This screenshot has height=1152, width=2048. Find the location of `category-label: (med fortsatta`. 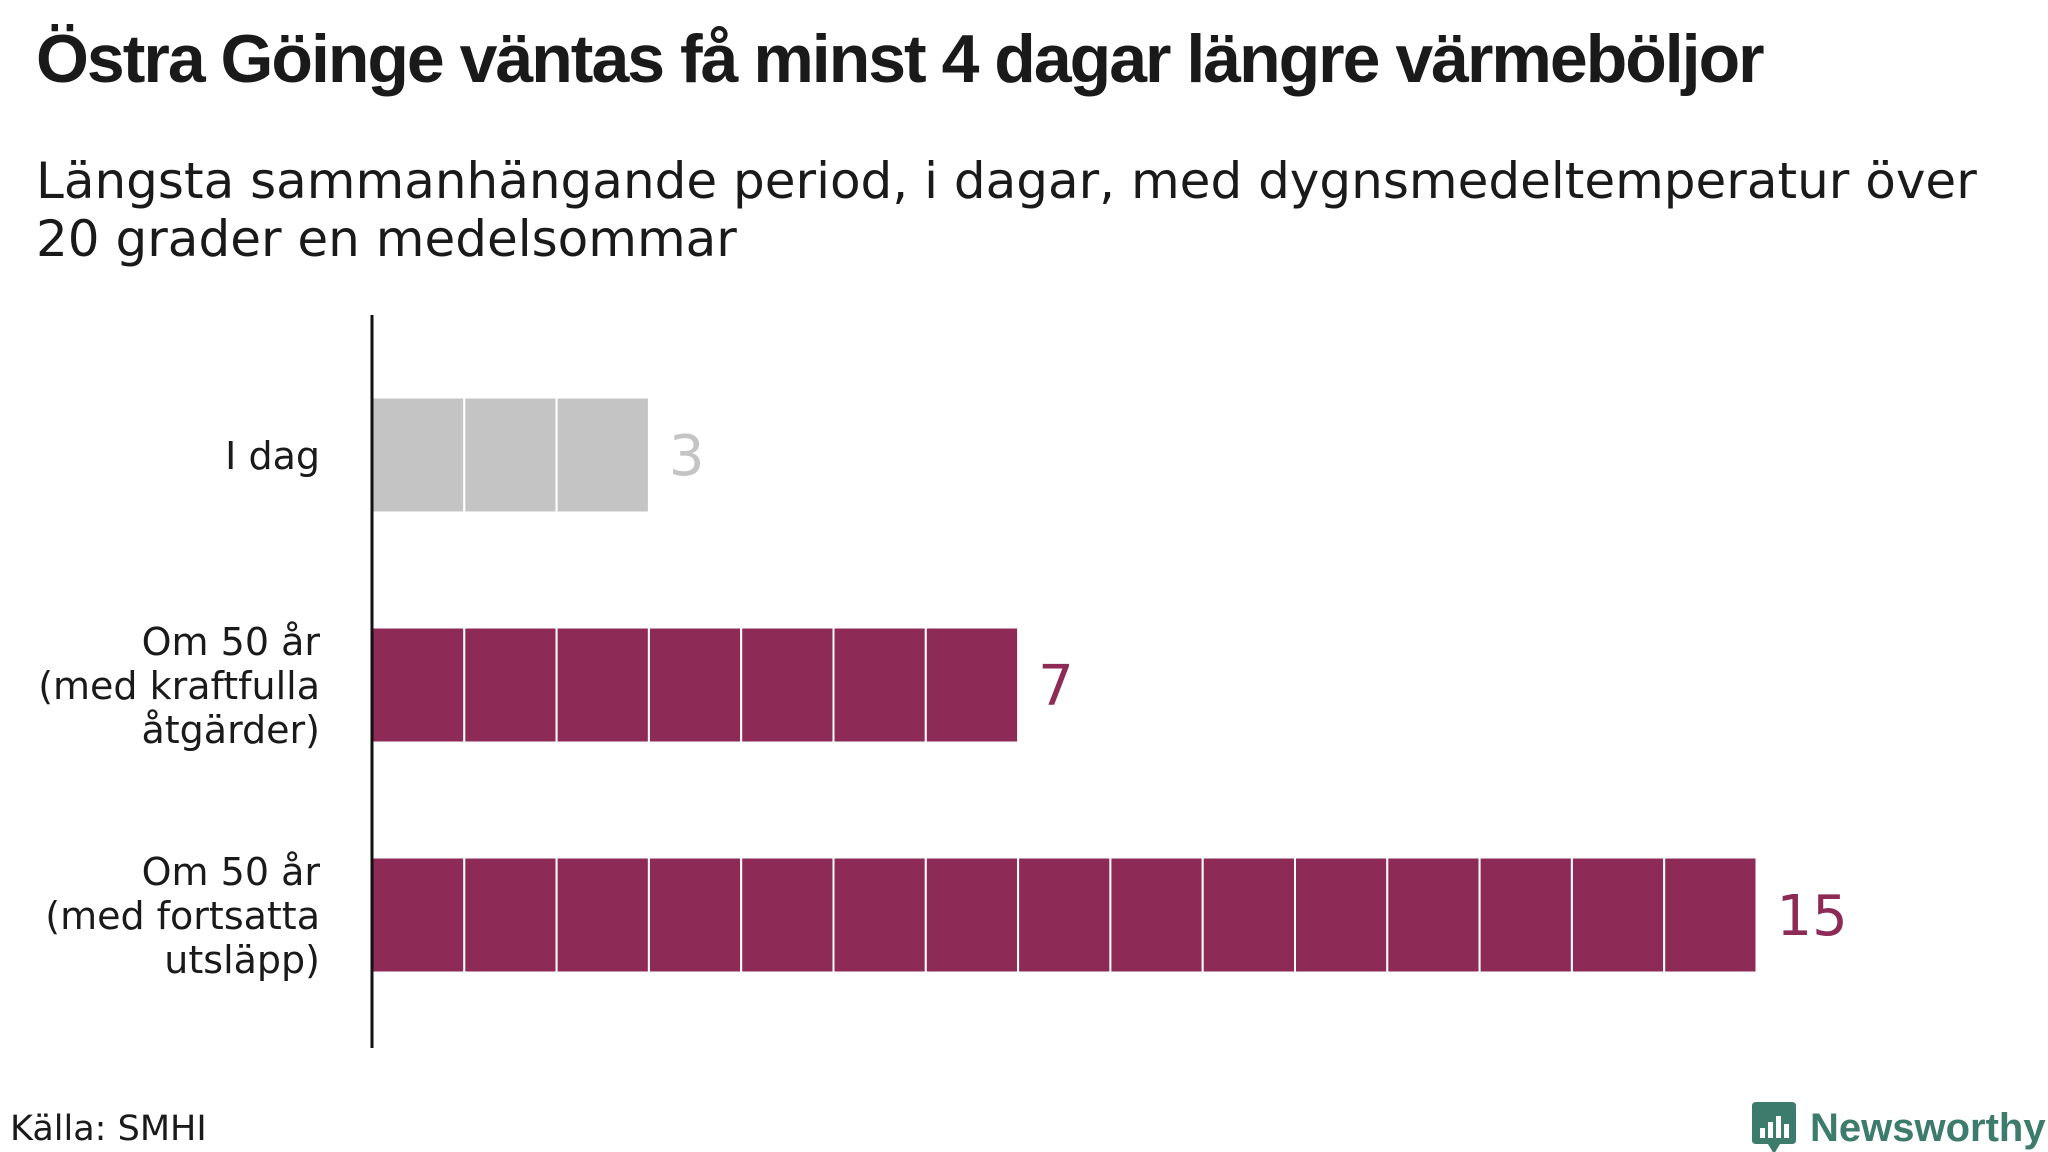

category-label: (med fortsatta is located at coordinates (182, 916).